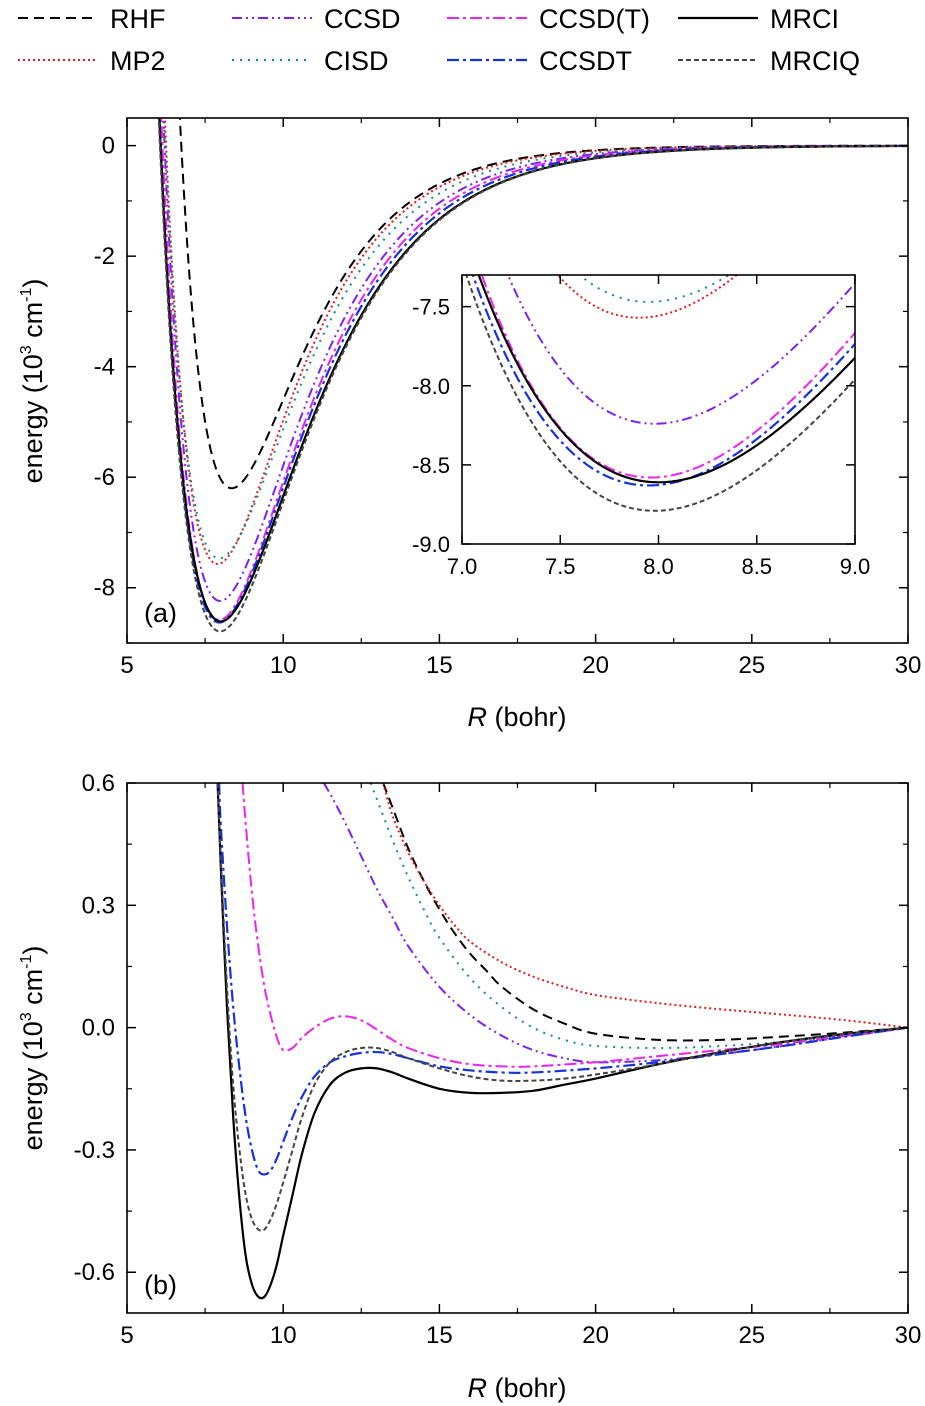 The image size is (925, 1406). I want to click on panel-b-ytick-label: -0.6, so click(94, 1272).